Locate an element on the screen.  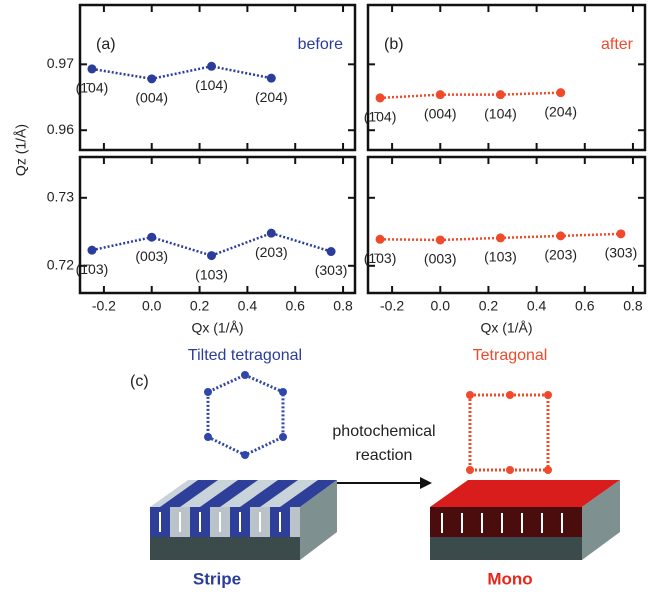
panel-label: (a) is located at coordinates (106, 44).